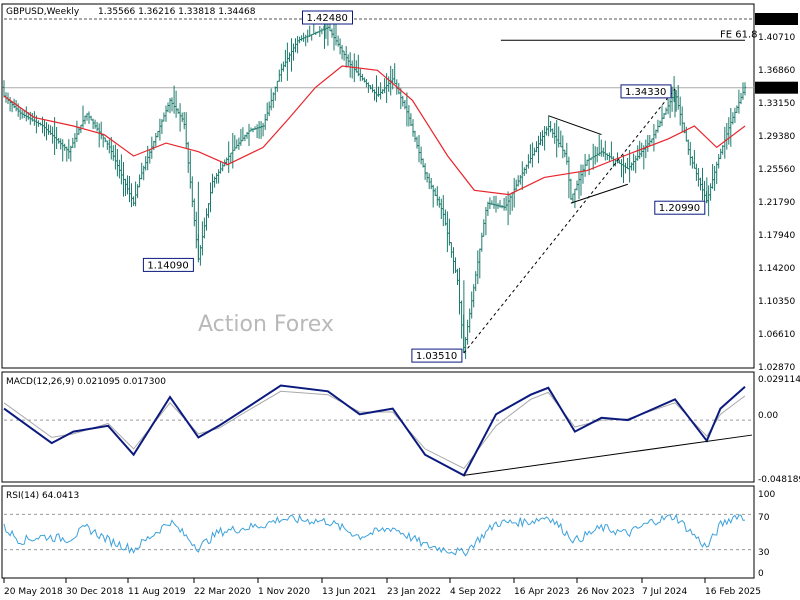  What do you see at coordinates (776, 104) in the screenshot?
I see `price-tick-label: 1.33150` at bounding box center [776, 104].